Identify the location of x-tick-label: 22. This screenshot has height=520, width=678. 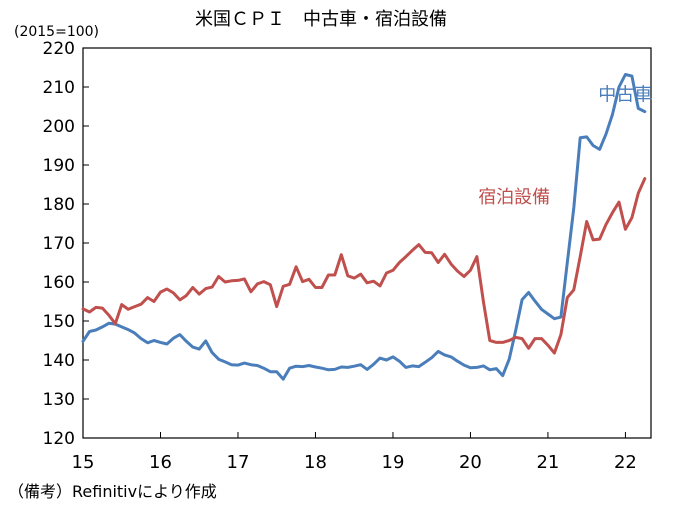
(625, 462).